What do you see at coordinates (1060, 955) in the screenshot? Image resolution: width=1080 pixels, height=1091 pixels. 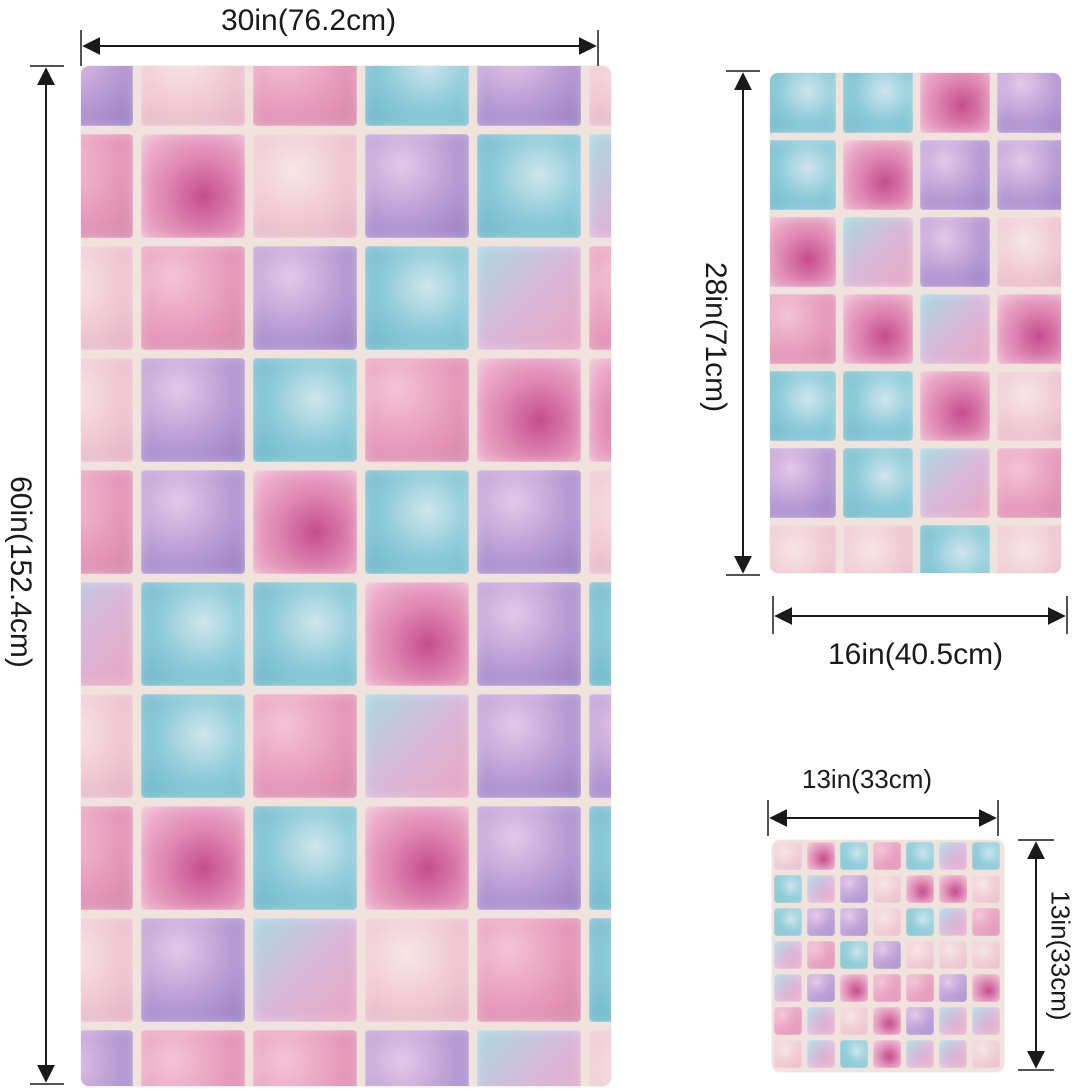 I see `washcloth-height-label: 13in(33cm)` at bounding box center [1060, 955].